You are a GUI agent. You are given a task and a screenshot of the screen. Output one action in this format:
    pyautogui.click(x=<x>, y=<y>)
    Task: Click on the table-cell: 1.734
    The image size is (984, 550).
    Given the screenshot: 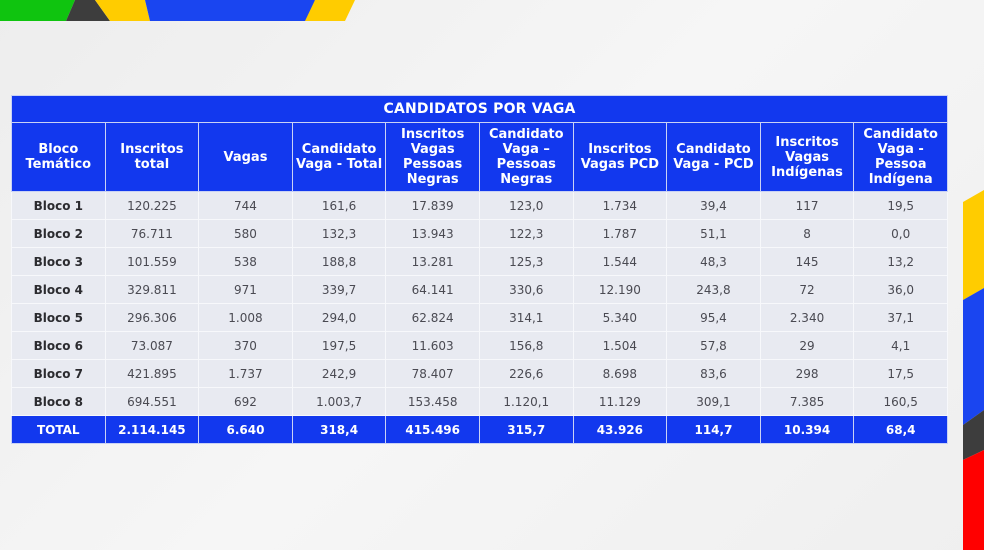 What is the action you would take?
    pyautogui.click(x=620, y=205)
    